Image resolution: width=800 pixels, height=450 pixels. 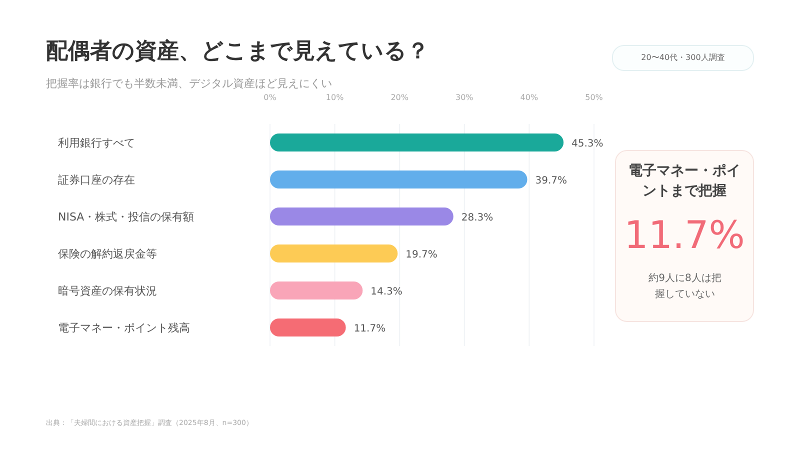 I want to click on y-tick-label: 利用銀行すべて, so click(x=96, y=143).